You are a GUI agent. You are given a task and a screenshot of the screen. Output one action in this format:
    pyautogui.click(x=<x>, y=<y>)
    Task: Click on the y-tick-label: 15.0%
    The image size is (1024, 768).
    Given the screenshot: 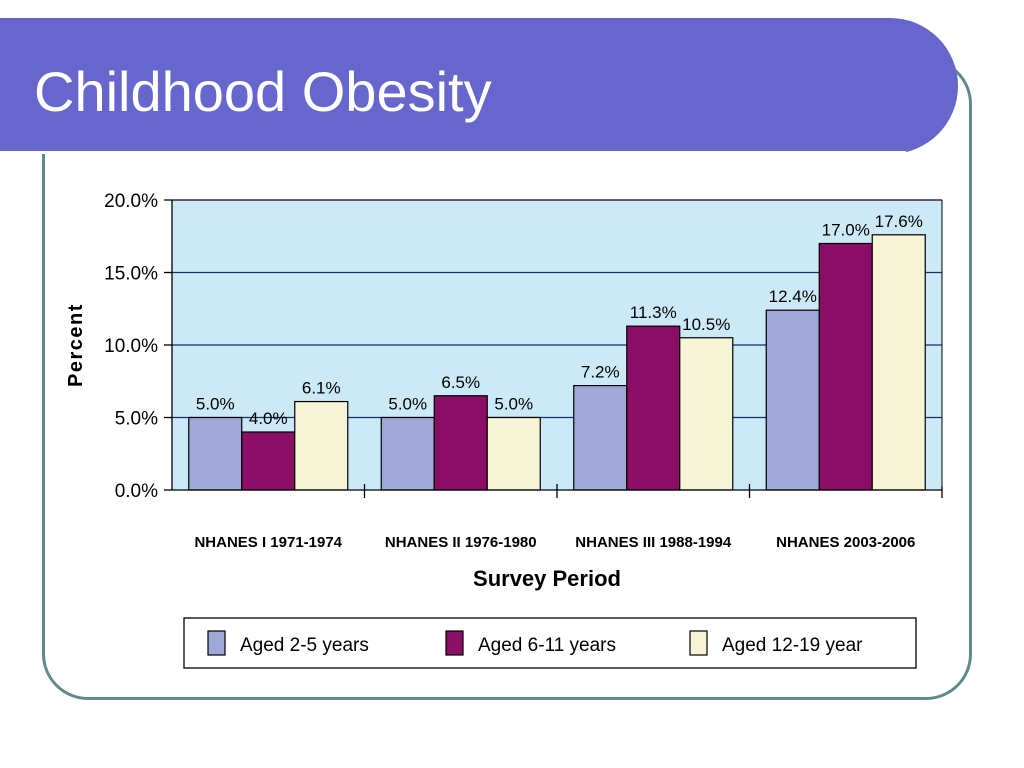 What is the action you would take?
    pyautogui.click(x=131, y=274)
    